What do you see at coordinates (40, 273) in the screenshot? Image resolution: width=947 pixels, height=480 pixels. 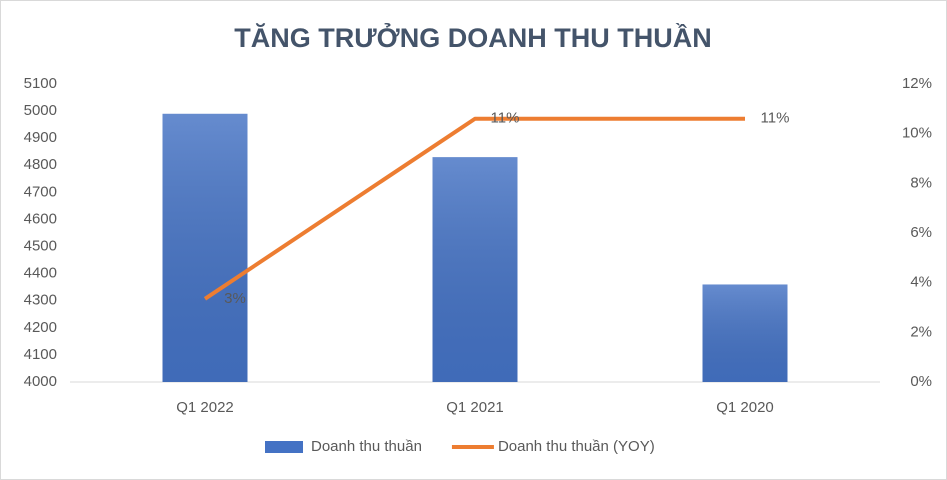 I see `y-tick-label: 4400` at bounding box center [40, 273].